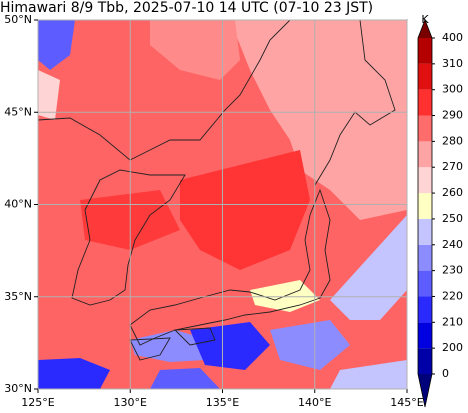  What do you see at coordinates (314, 402) in the screenshot?
I see `x-tick-label: 140°E` at bounding box center [314, 402].